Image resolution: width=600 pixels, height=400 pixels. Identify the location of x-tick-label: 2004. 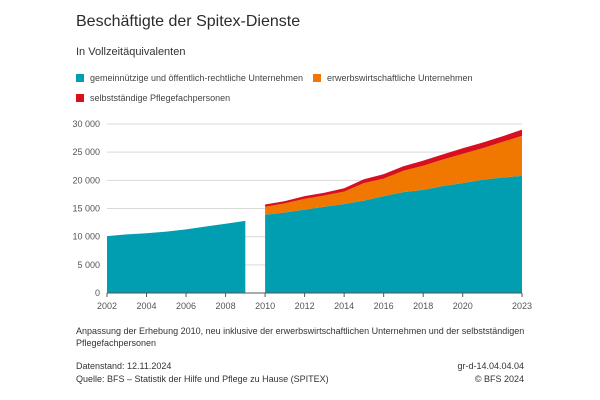
(147, 306).